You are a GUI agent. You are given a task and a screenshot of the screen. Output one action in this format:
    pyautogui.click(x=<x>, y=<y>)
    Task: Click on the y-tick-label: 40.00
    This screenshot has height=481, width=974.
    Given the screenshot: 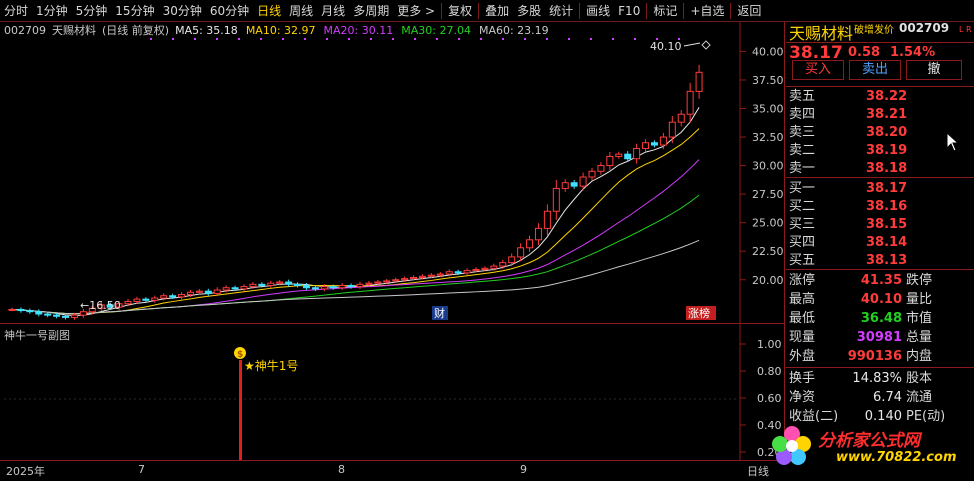 What is the action you would take?
    pyautogui.click(x=768, y=51)
    